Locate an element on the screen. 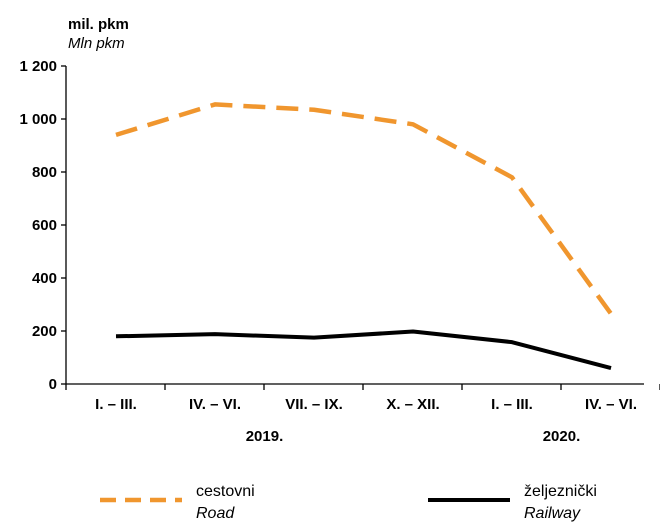 This screenshot has height=525, width=660. x-tick-label: X. – XII. is located at coordinates (412, 404).